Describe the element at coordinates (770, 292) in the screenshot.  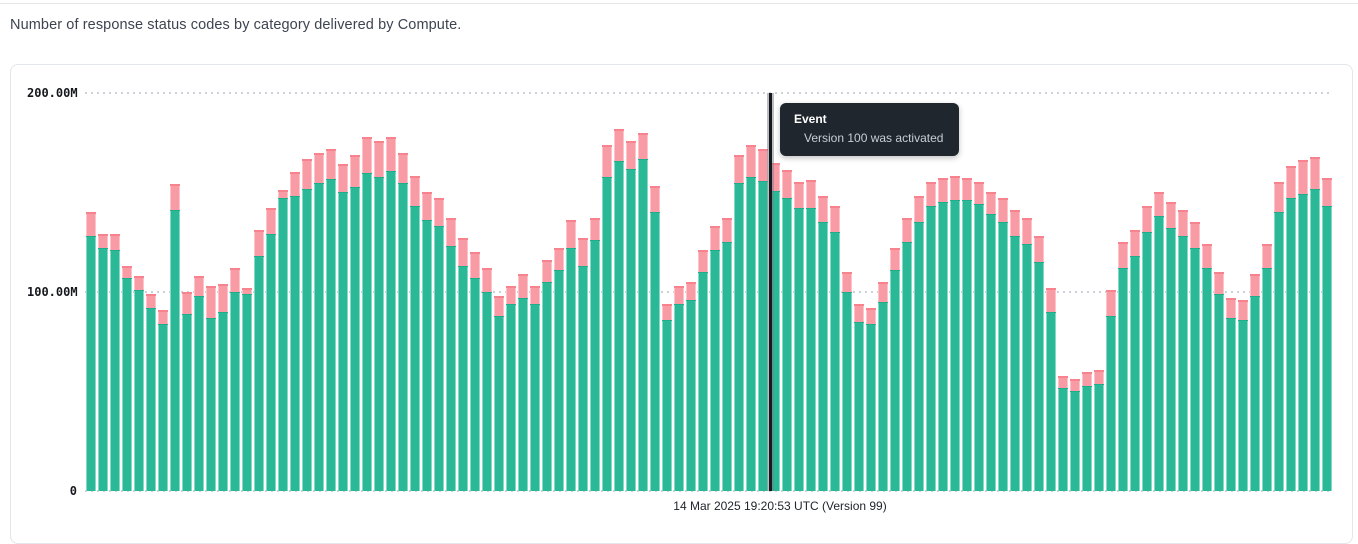
I see `event-marker-line` at that location.